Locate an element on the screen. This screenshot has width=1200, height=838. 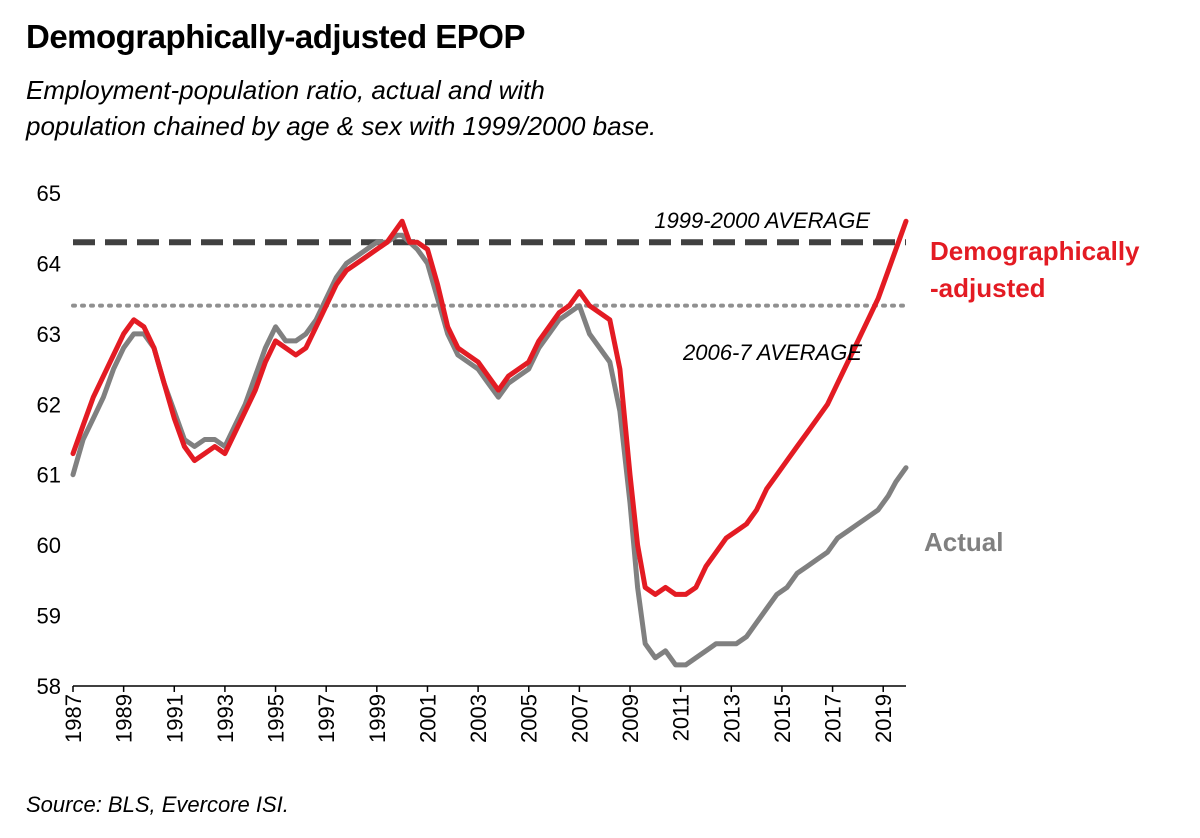
y-tick-label: 58 is located at coordinates (49, 686).